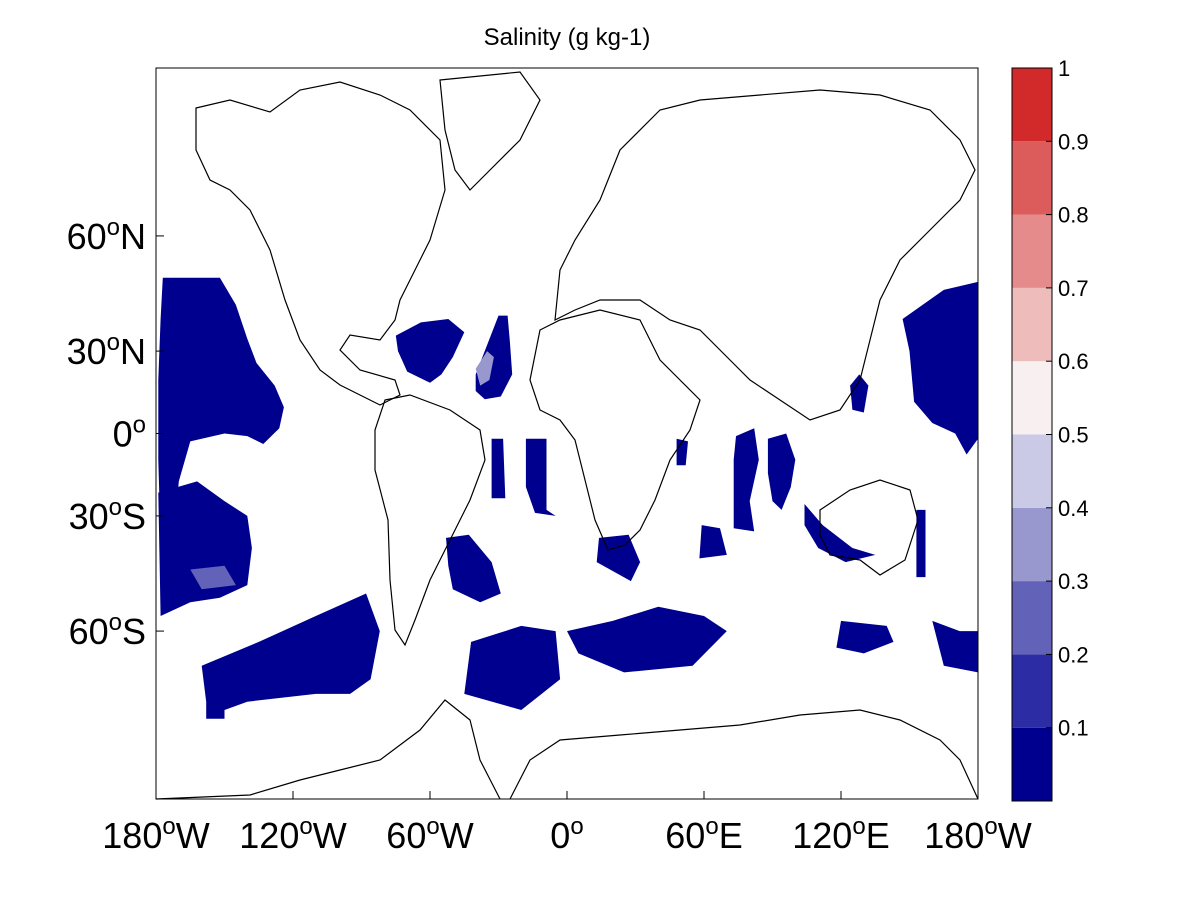 This screenshot has height=900, width=1200. What do you see at coordinates (567, 749) in the screenshot?
I see `coastline-antarctica` at bounding box center [567, 749].